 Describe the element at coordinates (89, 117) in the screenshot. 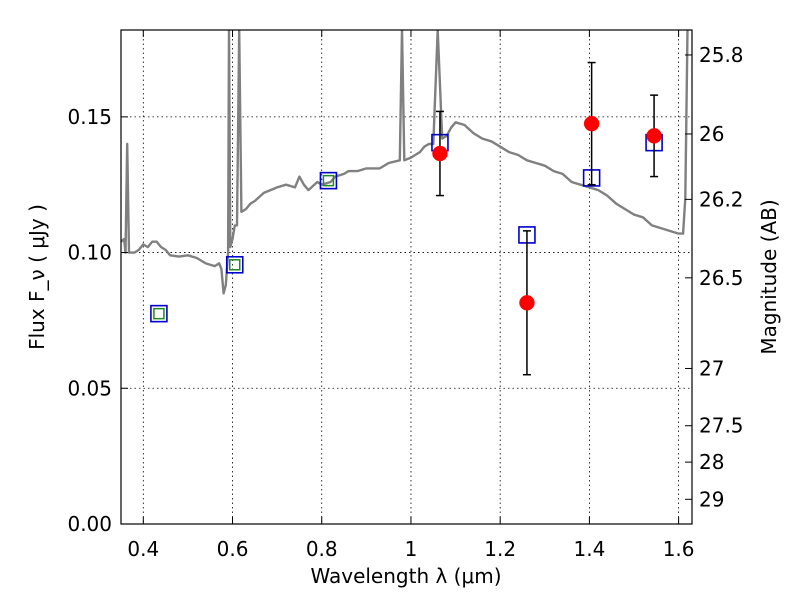

I see `y-tick-label: 0.15` at that location.